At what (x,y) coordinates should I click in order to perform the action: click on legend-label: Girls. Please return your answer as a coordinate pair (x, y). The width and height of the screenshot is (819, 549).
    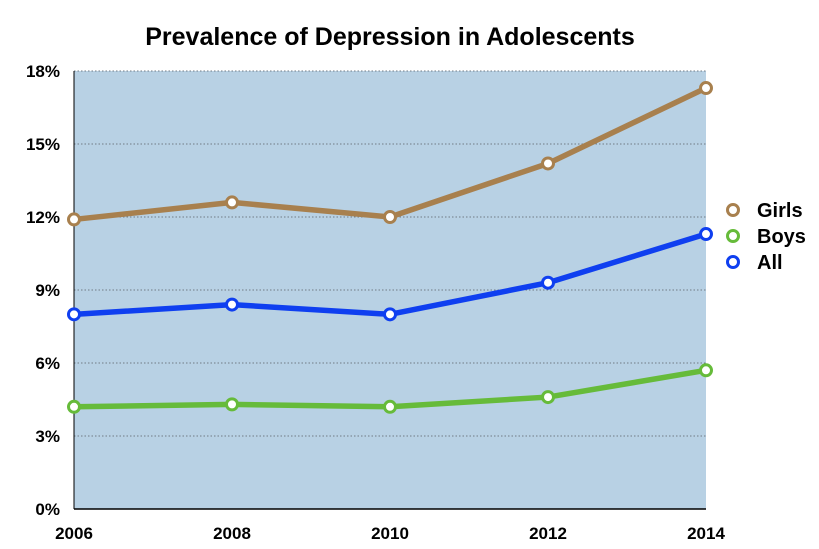
    Looking at the image, I should click on (780, 211).